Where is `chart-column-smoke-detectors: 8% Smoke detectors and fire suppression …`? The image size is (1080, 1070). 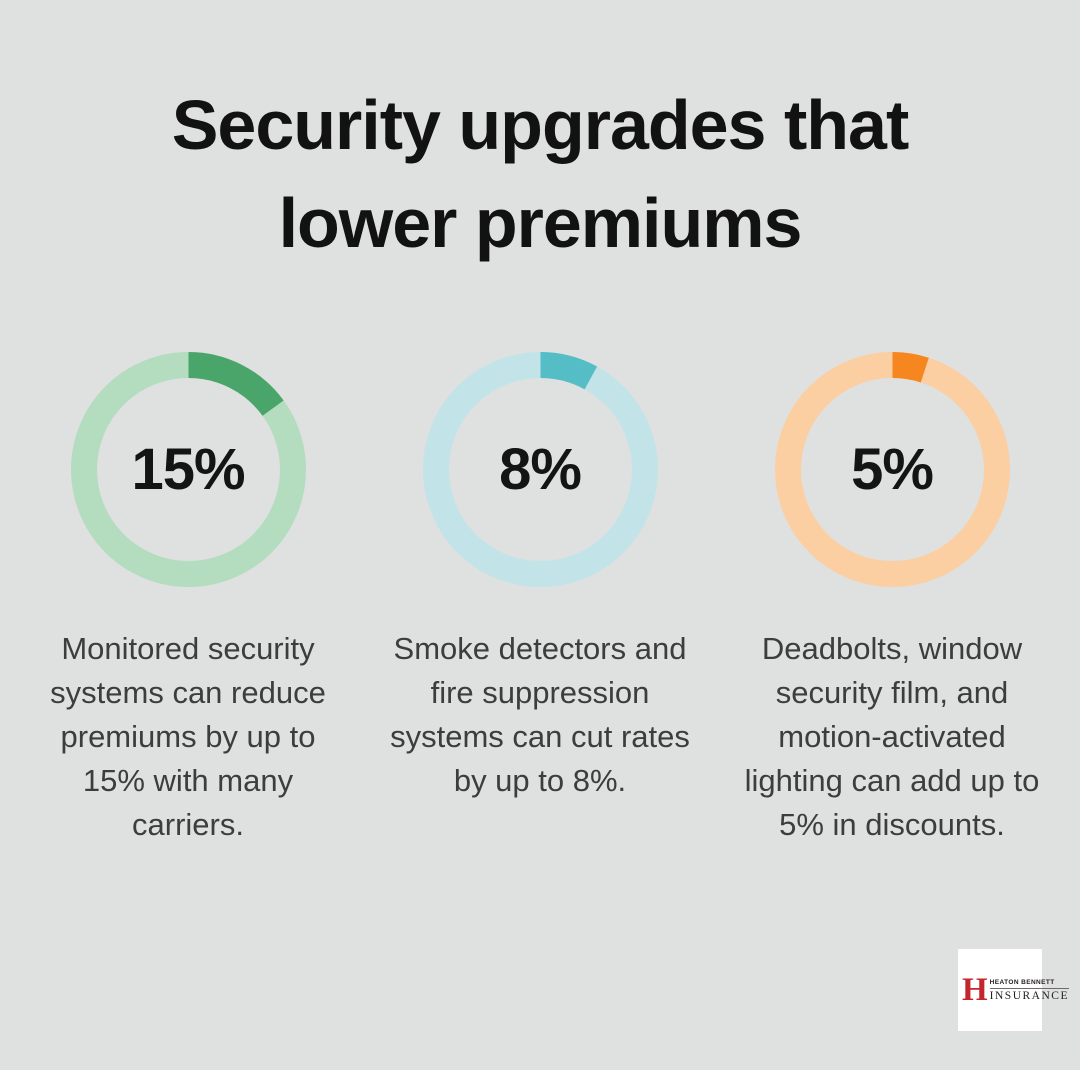 chart-column-smoke-detectors: 8% Smoke detectors and fire suppression … is located at coordinates (540, 593).